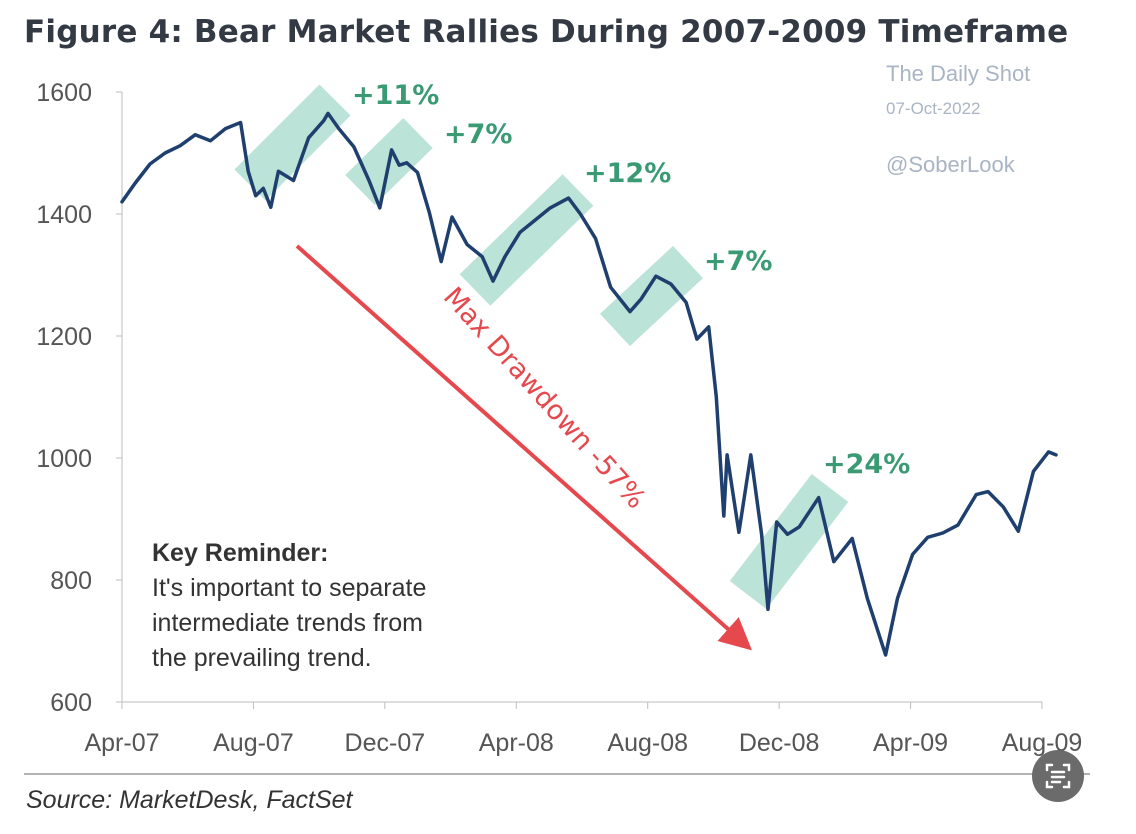 The width and height of the screenshot is (1136, 834). Describe the element at coordinates (64, 337) in the screenshot. I see `y-tick-label: 1200` at that location.